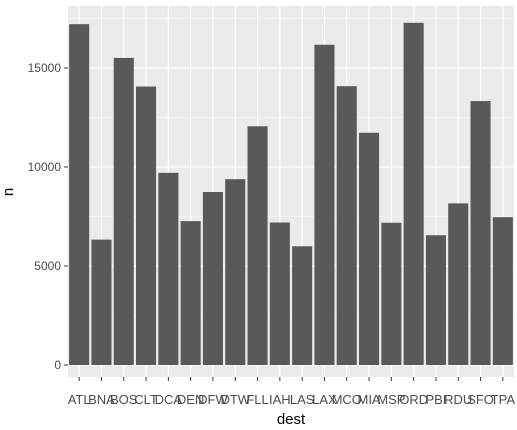 This screenshot has width=517, height=430. What do you see at coordinates (190, 293) in the screenshot?
I see `bar-den` at bounding box center [190, 293].